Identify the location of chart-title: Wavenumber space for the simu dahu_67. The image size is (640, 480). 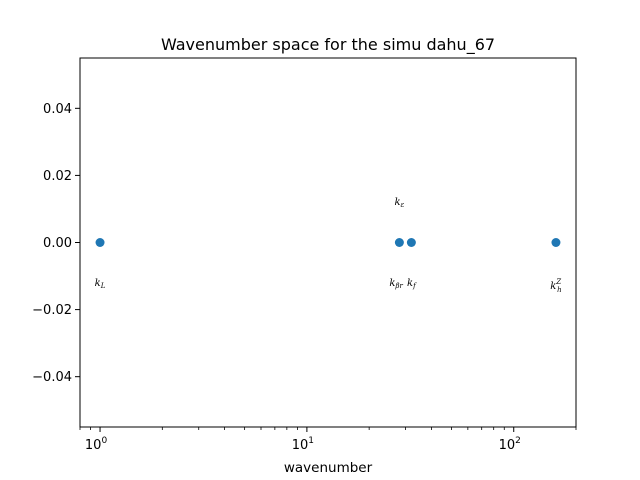
(328, 45).